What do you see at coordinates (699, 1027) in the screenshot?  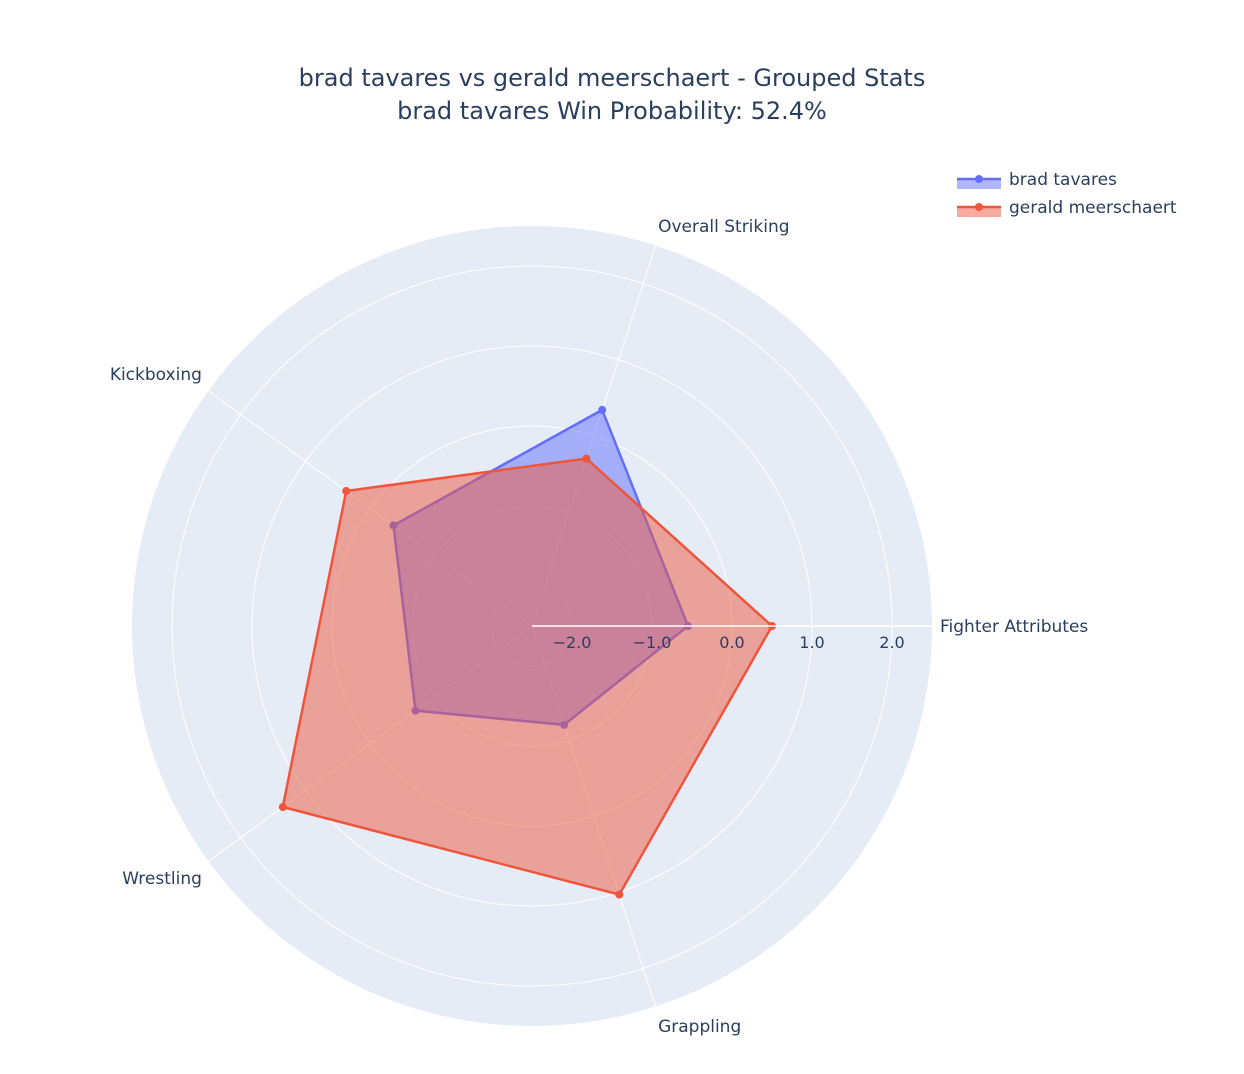 I see `axis-label: Grappling` at bounding box center [699, 1027].